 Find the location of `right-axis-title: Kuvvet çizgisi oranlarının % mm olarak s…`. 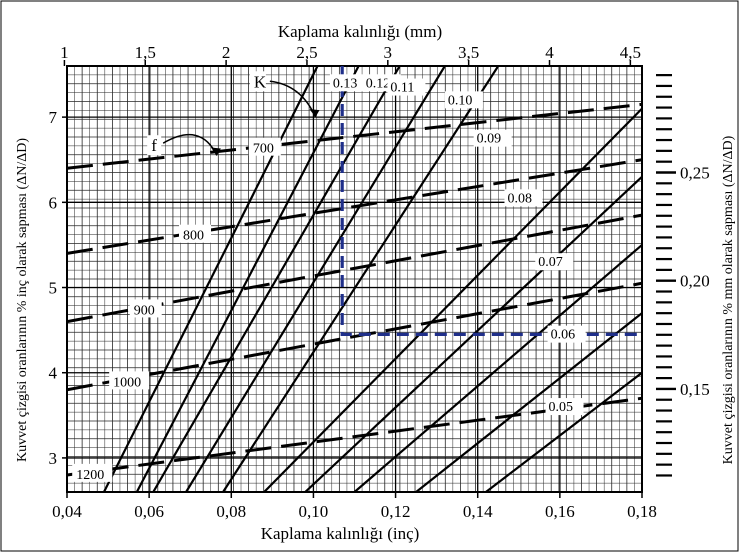

right-axis-title: Kuvvet çizgisi oranlarının % mm olarak s… is located at coordinates (728, 299).